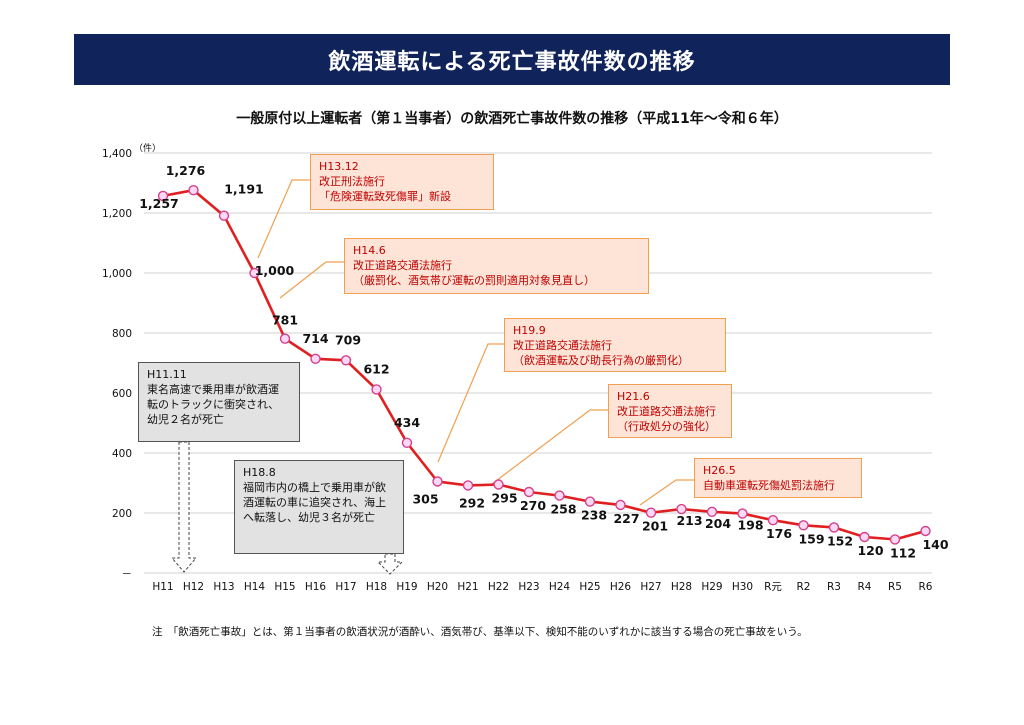  What do you see at coordinates (498, 587) in the screenshot?
I see `x-tick-label: H22` at bounding box center [498, 587].